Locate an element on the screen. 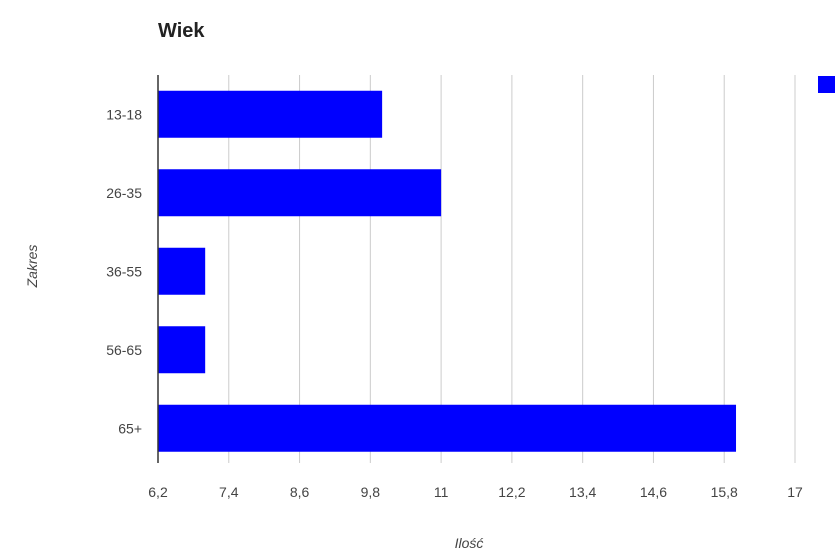 The image size is (835, 555). x-tick-label: 14,6 is located at coordinates (653, 492).